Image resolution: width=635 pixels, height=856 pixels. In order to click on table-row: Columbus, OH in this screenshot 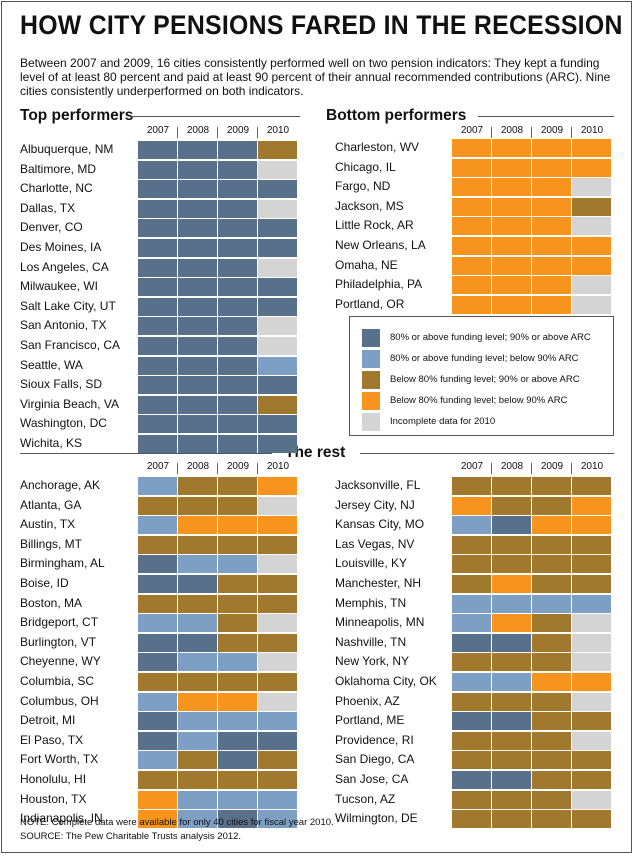, I will do `click(159, 701)`.